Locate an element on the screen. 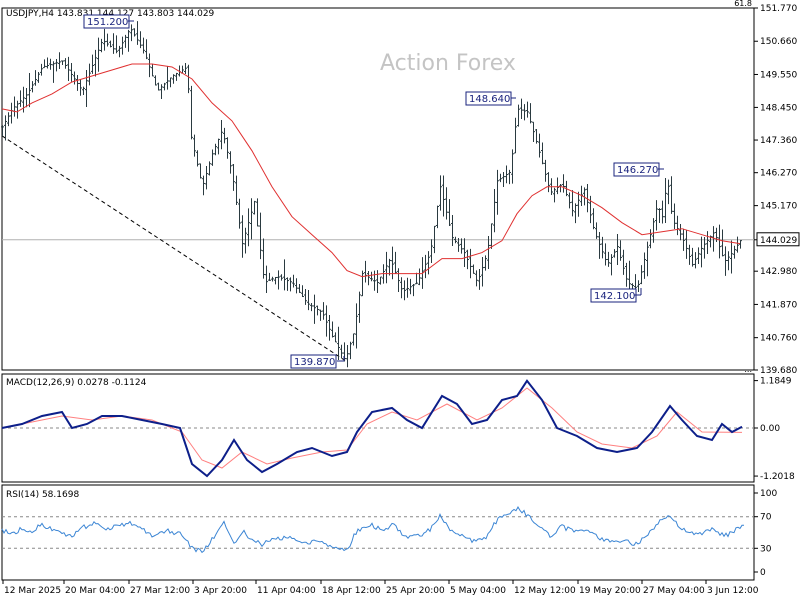 Image resolution: width=800 pixels, height=600 pixels. x-axis-tick-label: 3 Apr 20:00 is located at coordinates (220, 591).